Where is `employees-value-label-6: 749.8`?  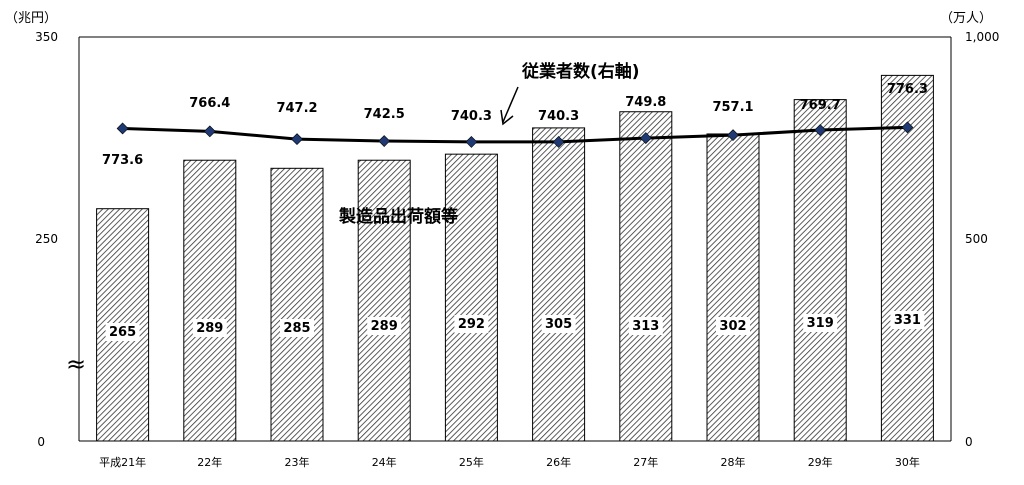
employees-value-label-6: 749.8 is located at coordinates (645, 102).